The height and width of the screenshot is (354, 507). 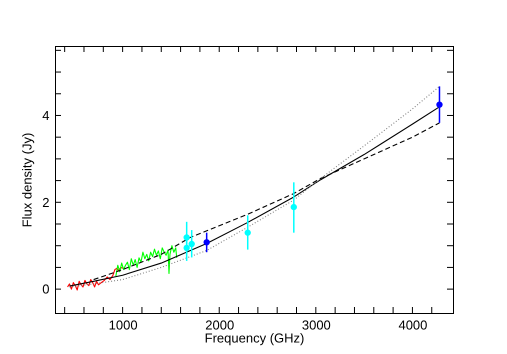 I want to click on y-tick-label: 4, so click(x=46, y=115).